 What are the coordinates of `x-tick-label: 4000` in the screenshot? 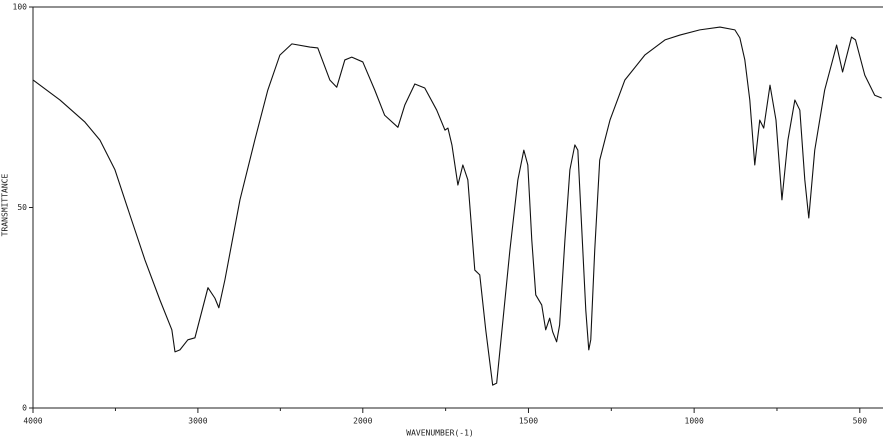 It's located at (32, 421).